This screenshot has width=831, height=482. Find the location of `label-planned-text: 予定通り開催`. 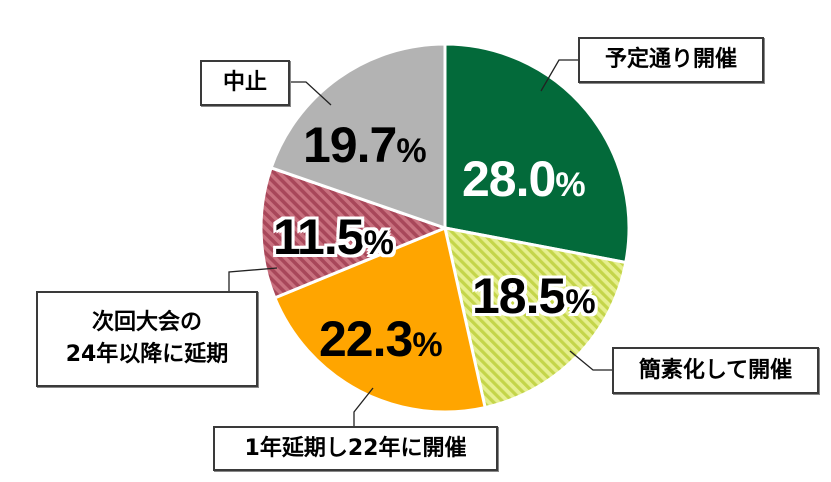

label-planned-text: 予定通り開催 is located at coordinates (670, 60).